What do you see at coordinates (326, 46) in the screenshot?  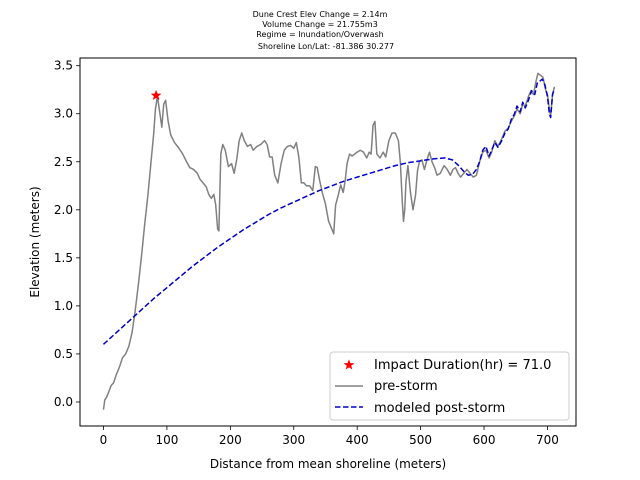 I see `title-line-3: Shoreline Lon/Lat: -81.386 30.277` at bounding box center [326, 46].